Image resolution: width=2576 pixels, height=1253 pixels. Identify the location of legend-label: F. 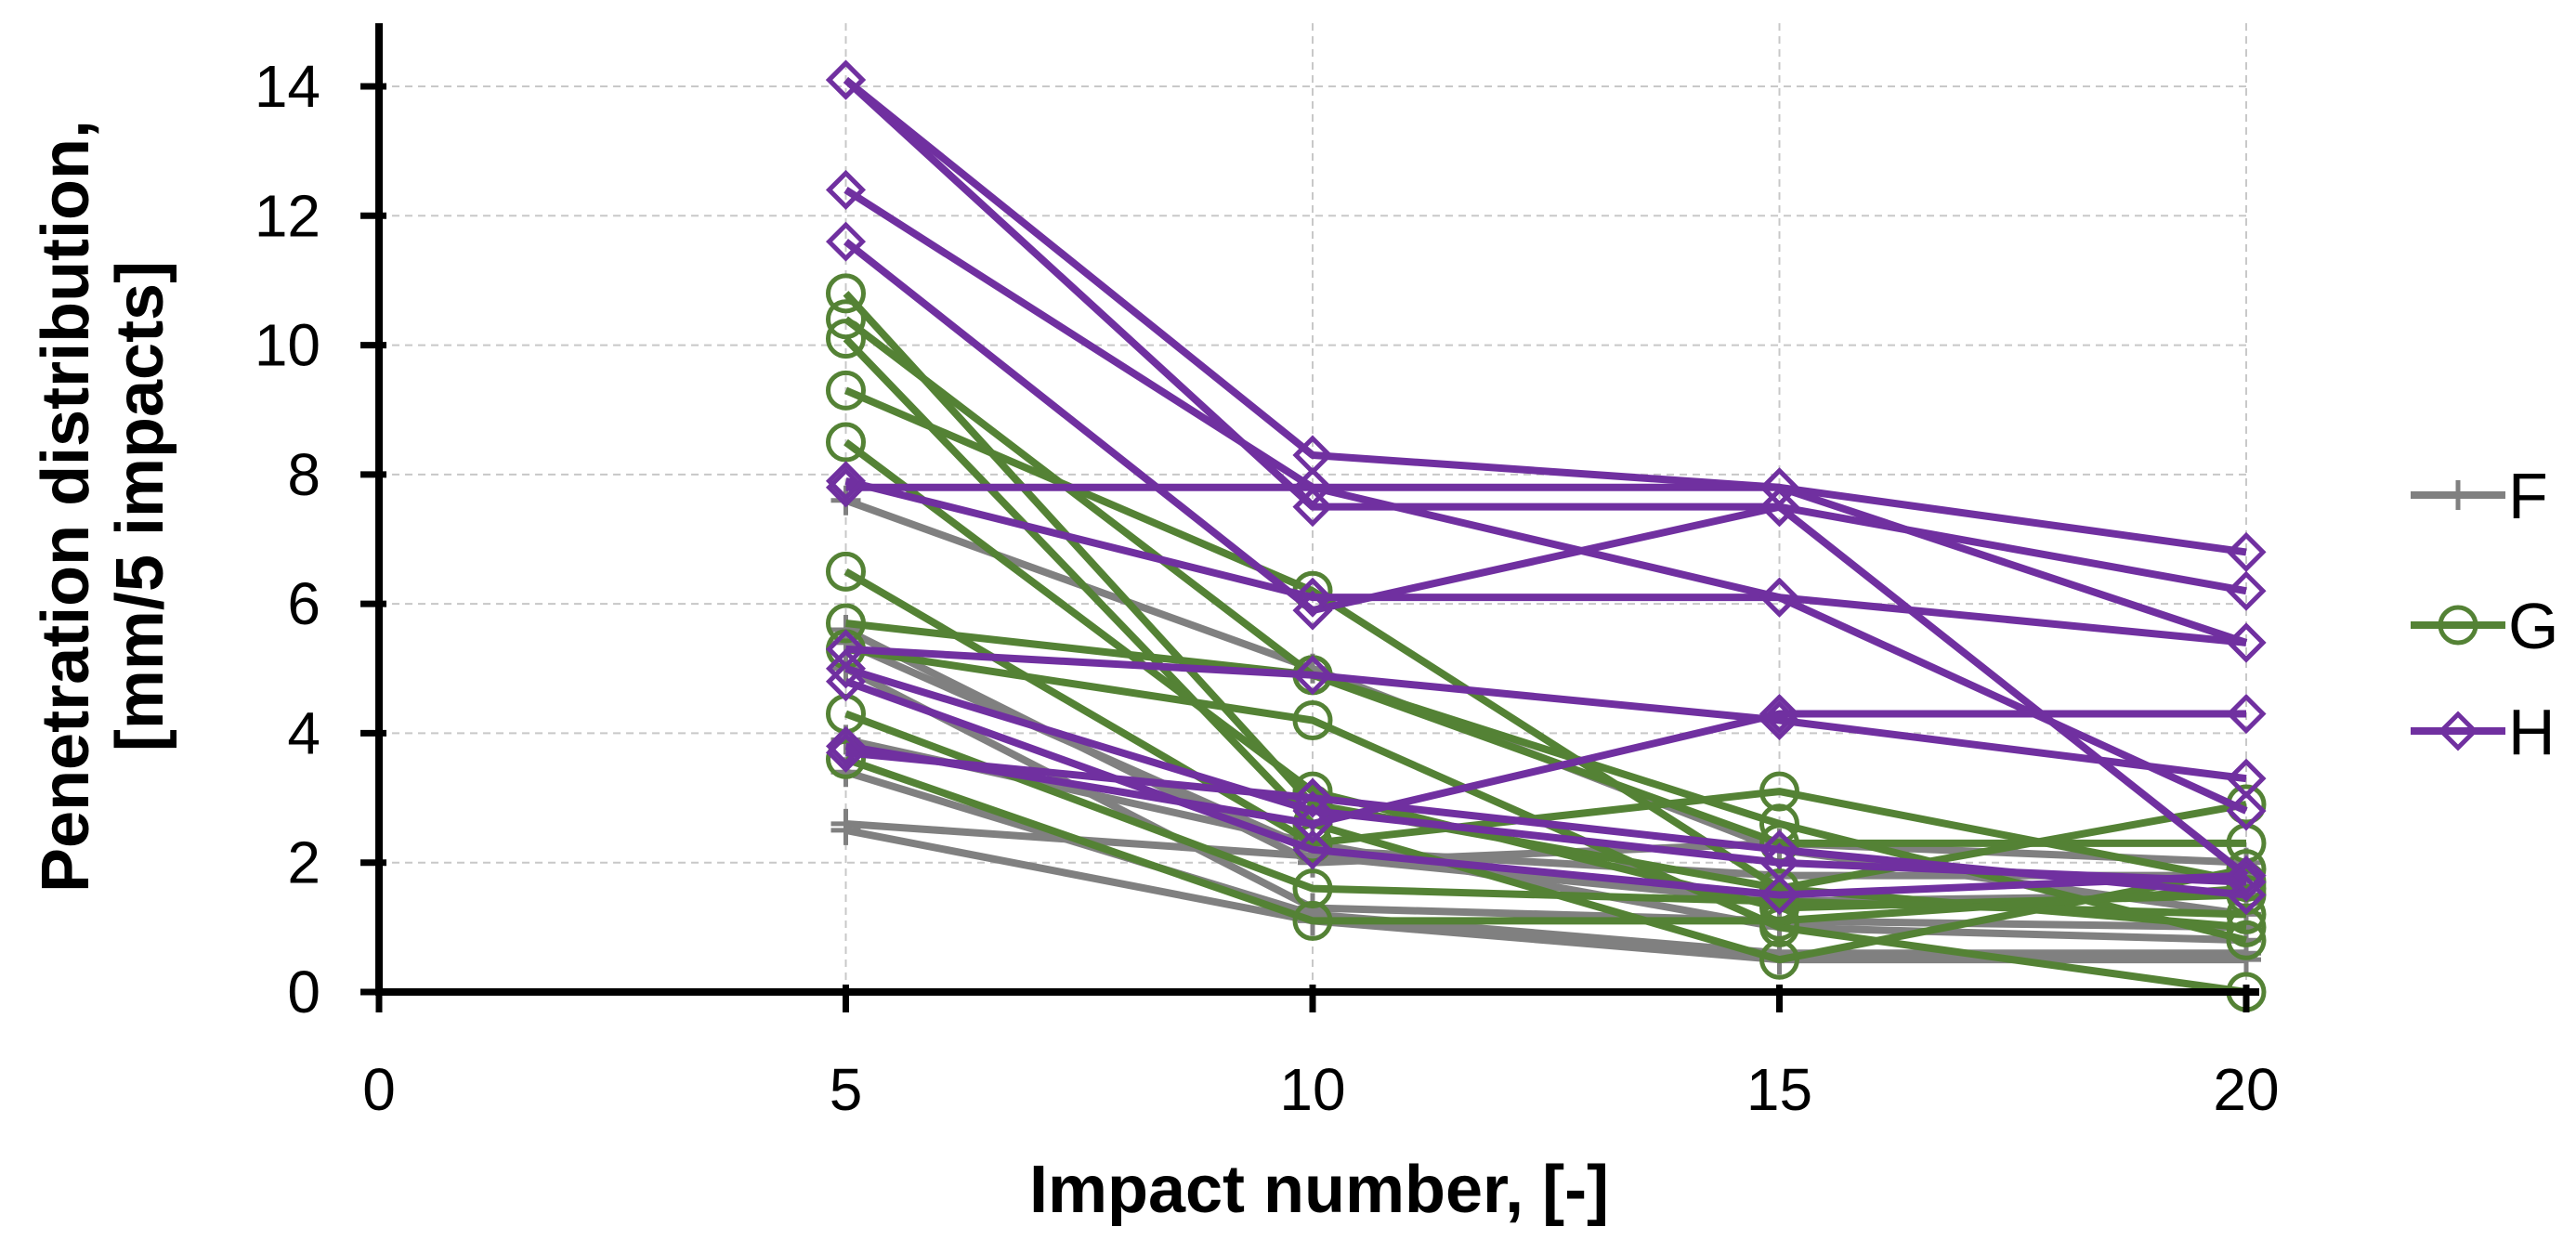
(2528, 496).